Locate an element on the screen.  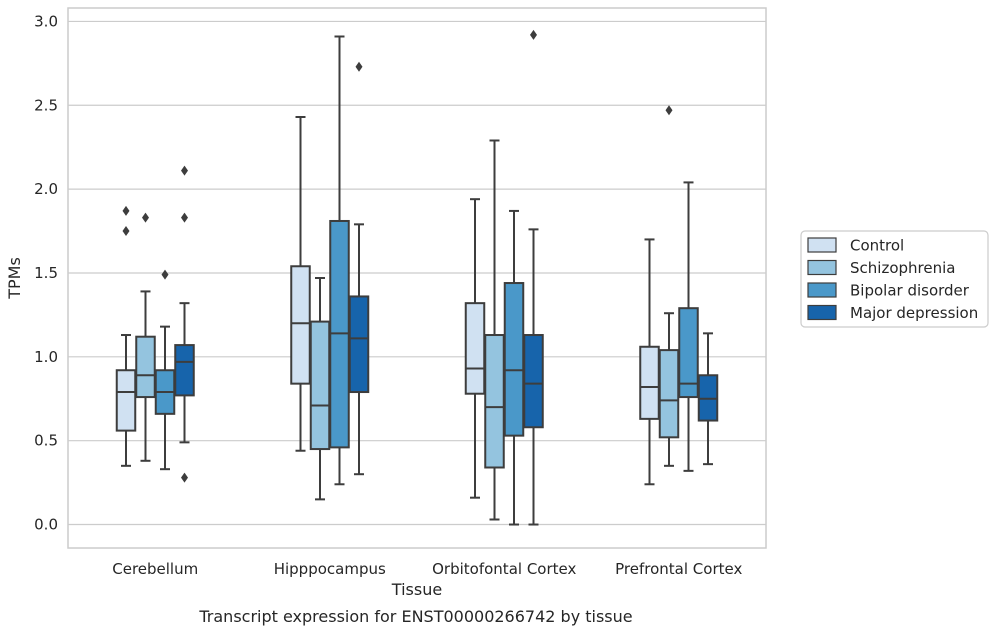
legend-item: Major depression is located at coordinates (892, 313).